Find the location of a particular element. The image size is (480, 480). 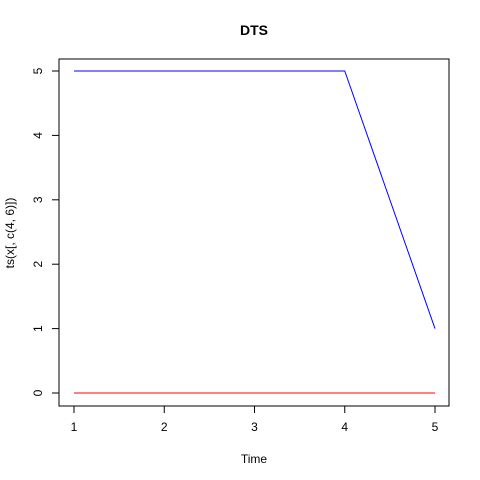

x-axis-label: Time is located at coordinates (254, 459).